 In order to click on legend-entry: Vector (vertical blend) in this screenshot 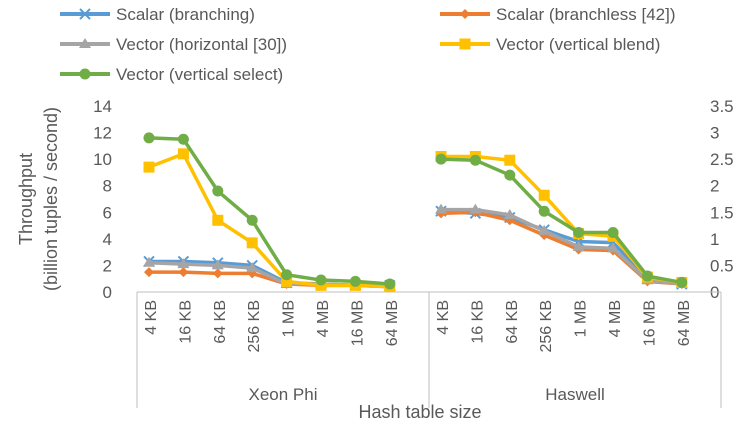, I will do `click(550, 44)`.